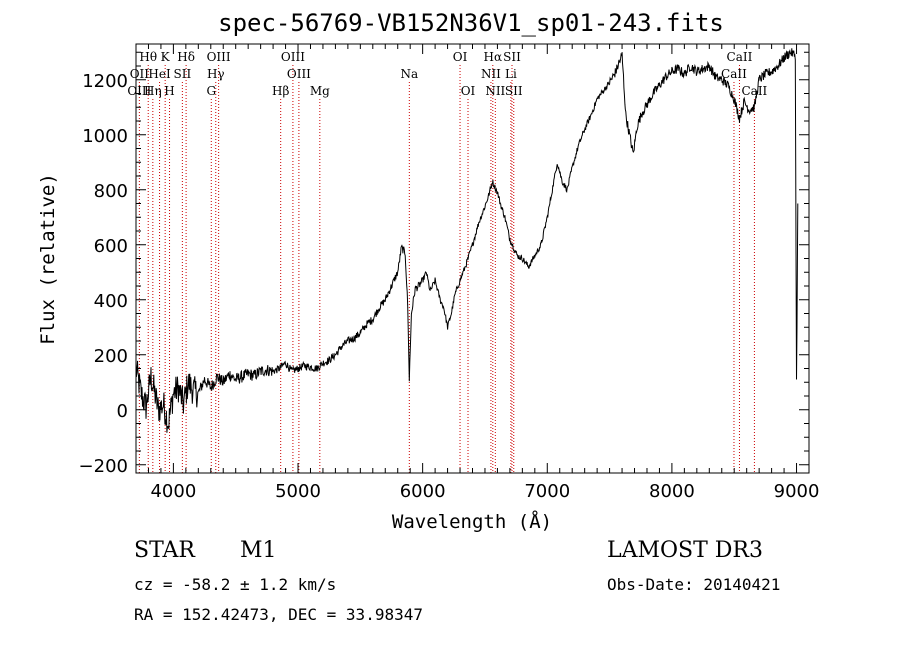  Describe the element at coordinates (105, 136) in the screenshot. I see `y-tick-label: 1000` at that location.